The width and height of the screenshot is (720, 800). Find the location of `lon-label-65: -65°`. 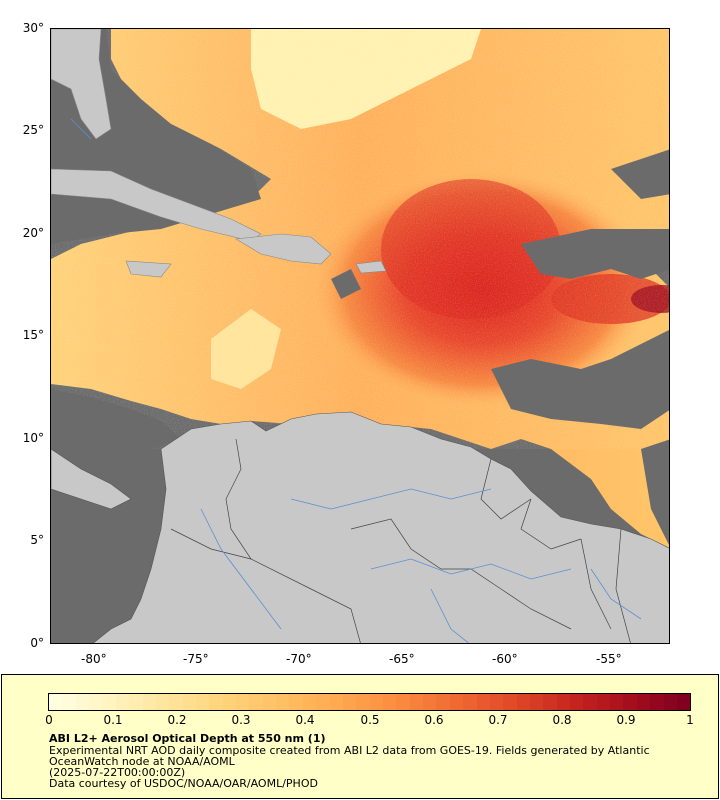

lon-label-65: -65° is located at coordinates (402, 659).